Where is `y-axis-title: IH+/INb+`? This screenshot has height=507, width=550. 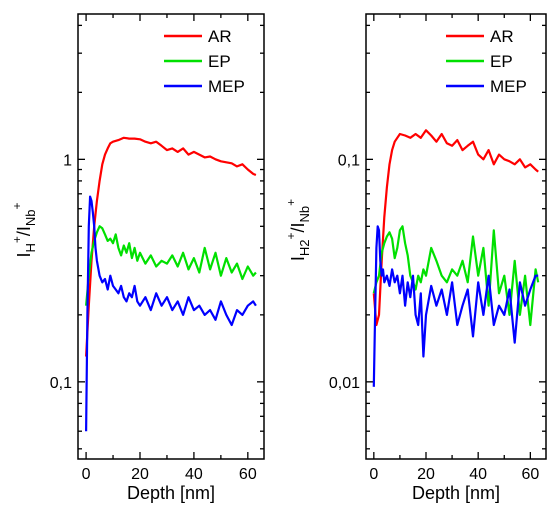
y-axis-title: IH+/INb+ is located at coordinates (24, 229).